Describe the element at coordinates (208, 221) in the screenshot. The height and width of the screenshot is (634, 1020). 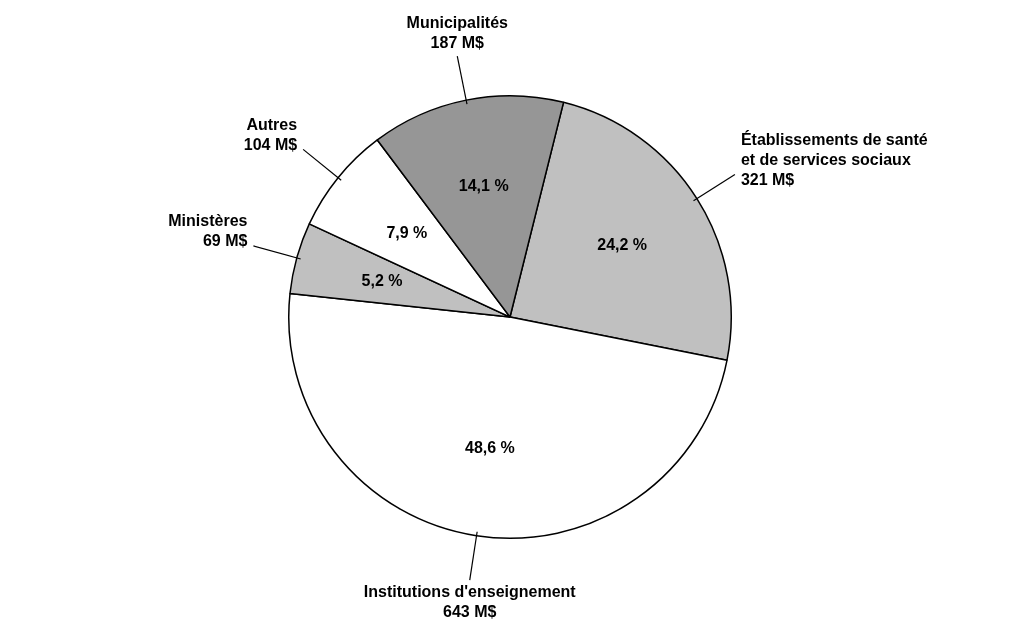
I see `slice-label: Ministères` at that location.